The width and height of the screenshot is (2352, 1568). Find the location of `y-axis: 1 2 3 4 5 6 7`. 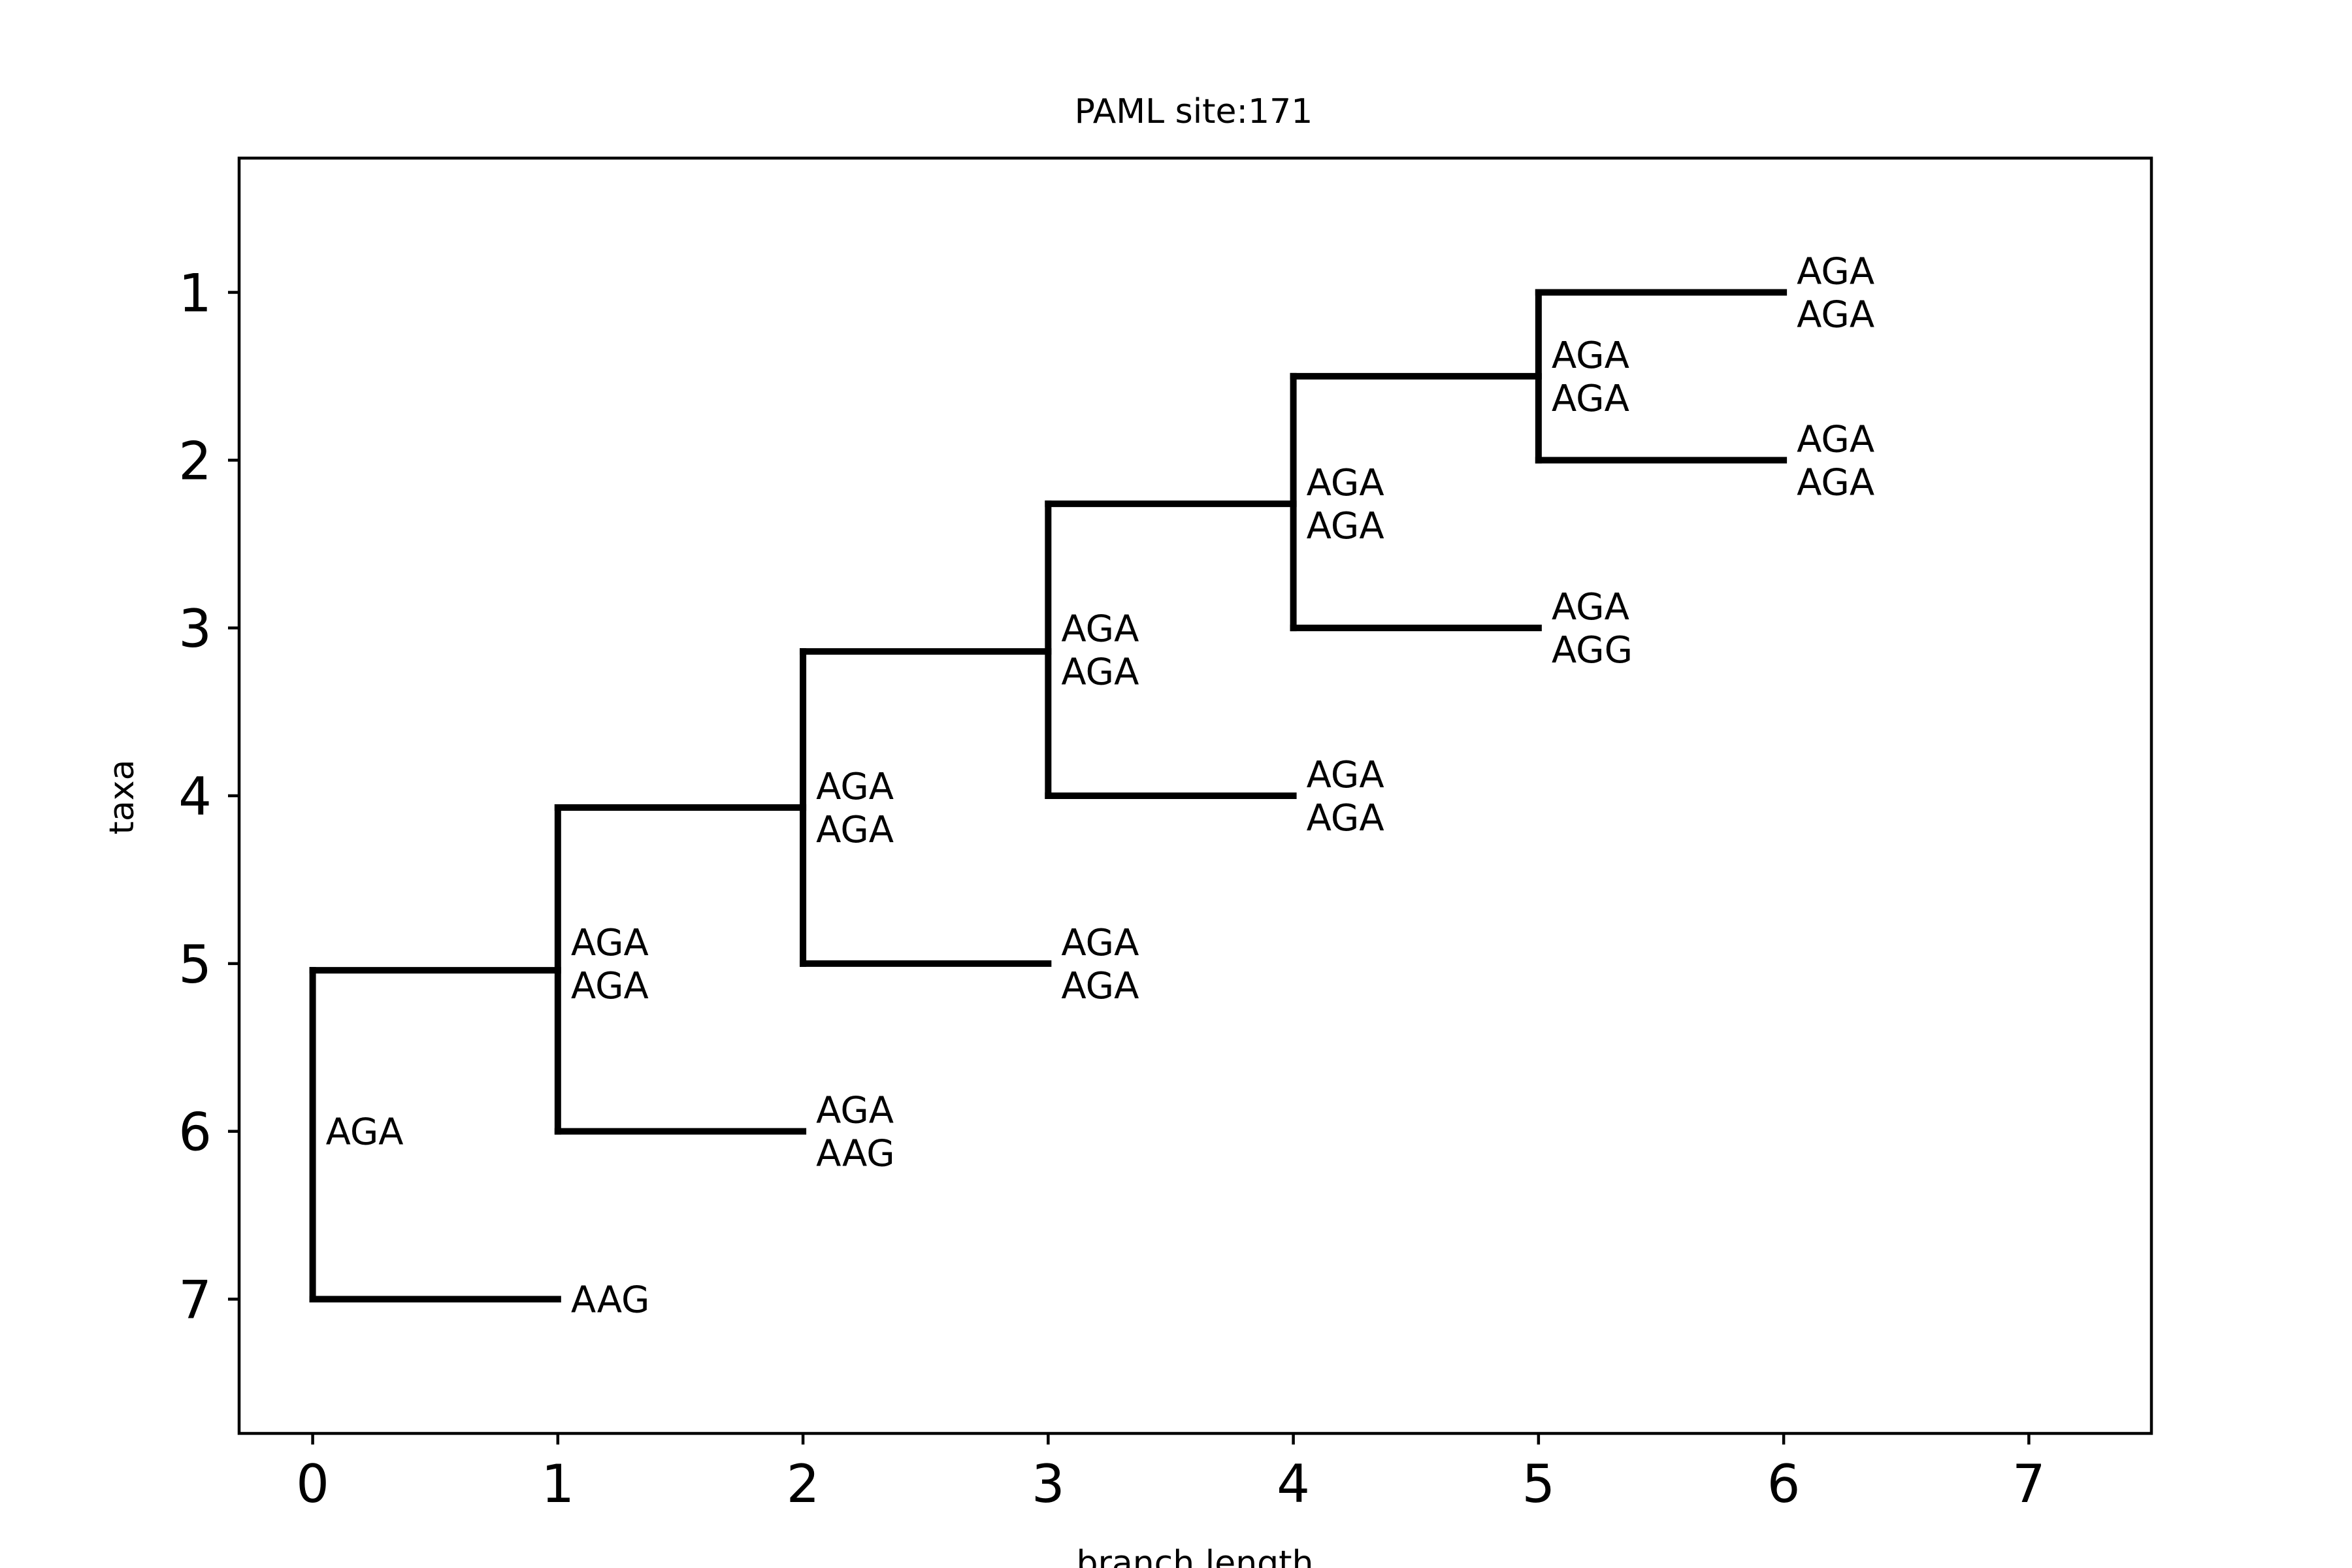

y-axis: 1 2 3 4 5 6 7 is located at coordinates (208, 797).